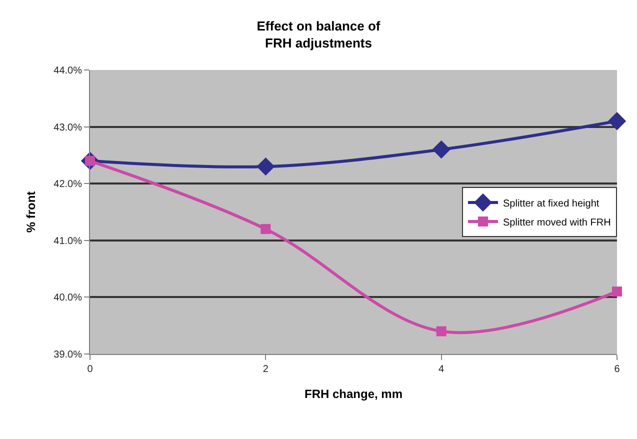 The width and height of the screenshot is (637, 439). What do you see at coordinates (318, 34) in the screenshot?
I see `chart-title: Effect on balance of FRH adjustments` at bounding box center [318, 34].